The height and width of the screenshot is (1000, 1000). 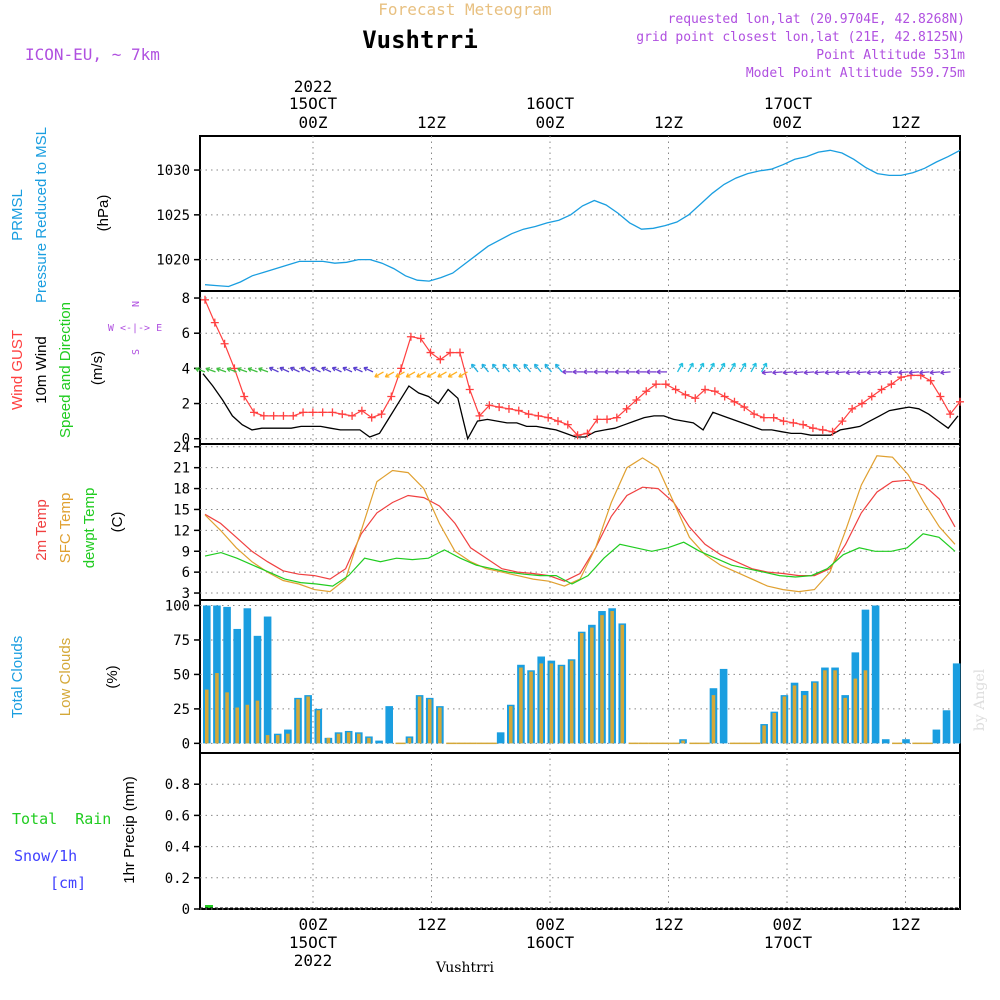 What do you see at coordinates (65, 528) in the screenshot?
I see `p3-label-sfctemp: SFC Temp` at bounding box center [65, 528].